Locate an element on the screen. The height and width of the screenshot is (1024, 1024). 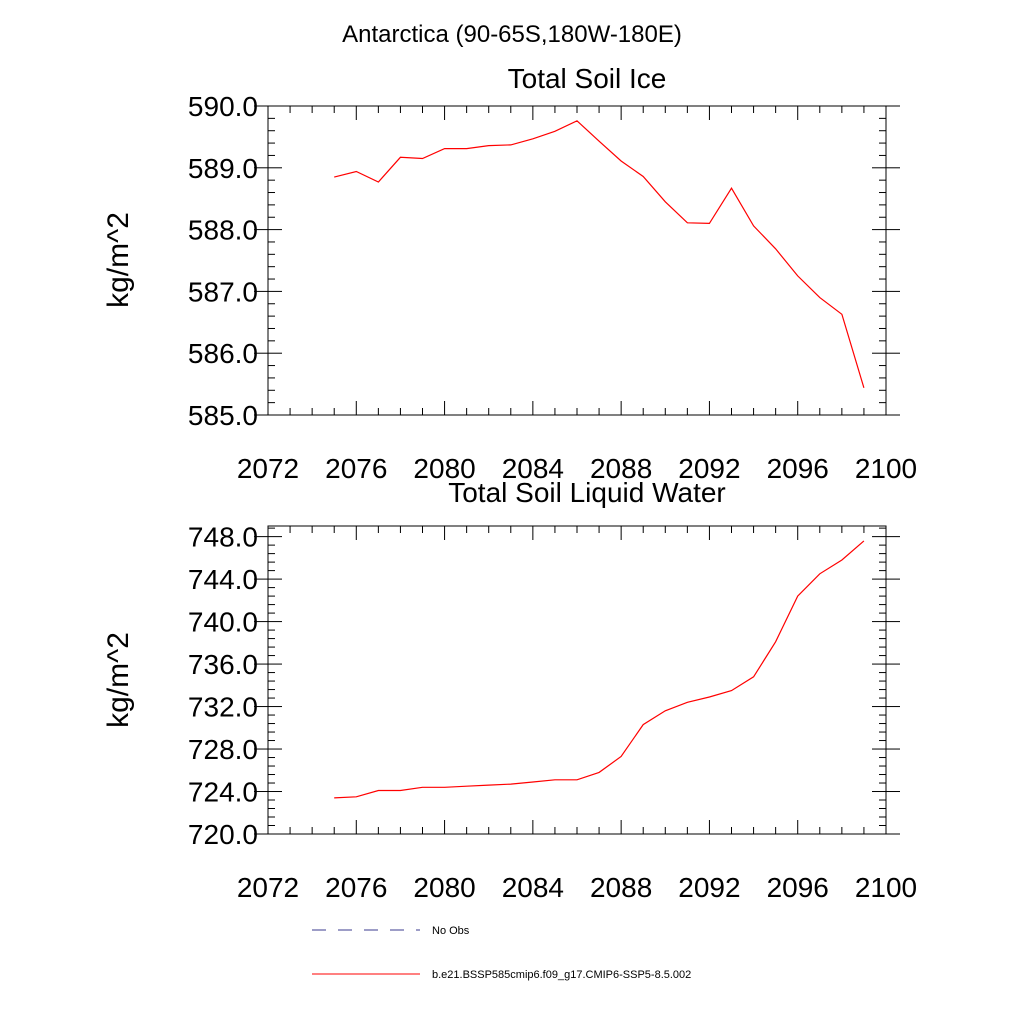
y-tick-label: 587.0 is located at coordinates (223, 291).